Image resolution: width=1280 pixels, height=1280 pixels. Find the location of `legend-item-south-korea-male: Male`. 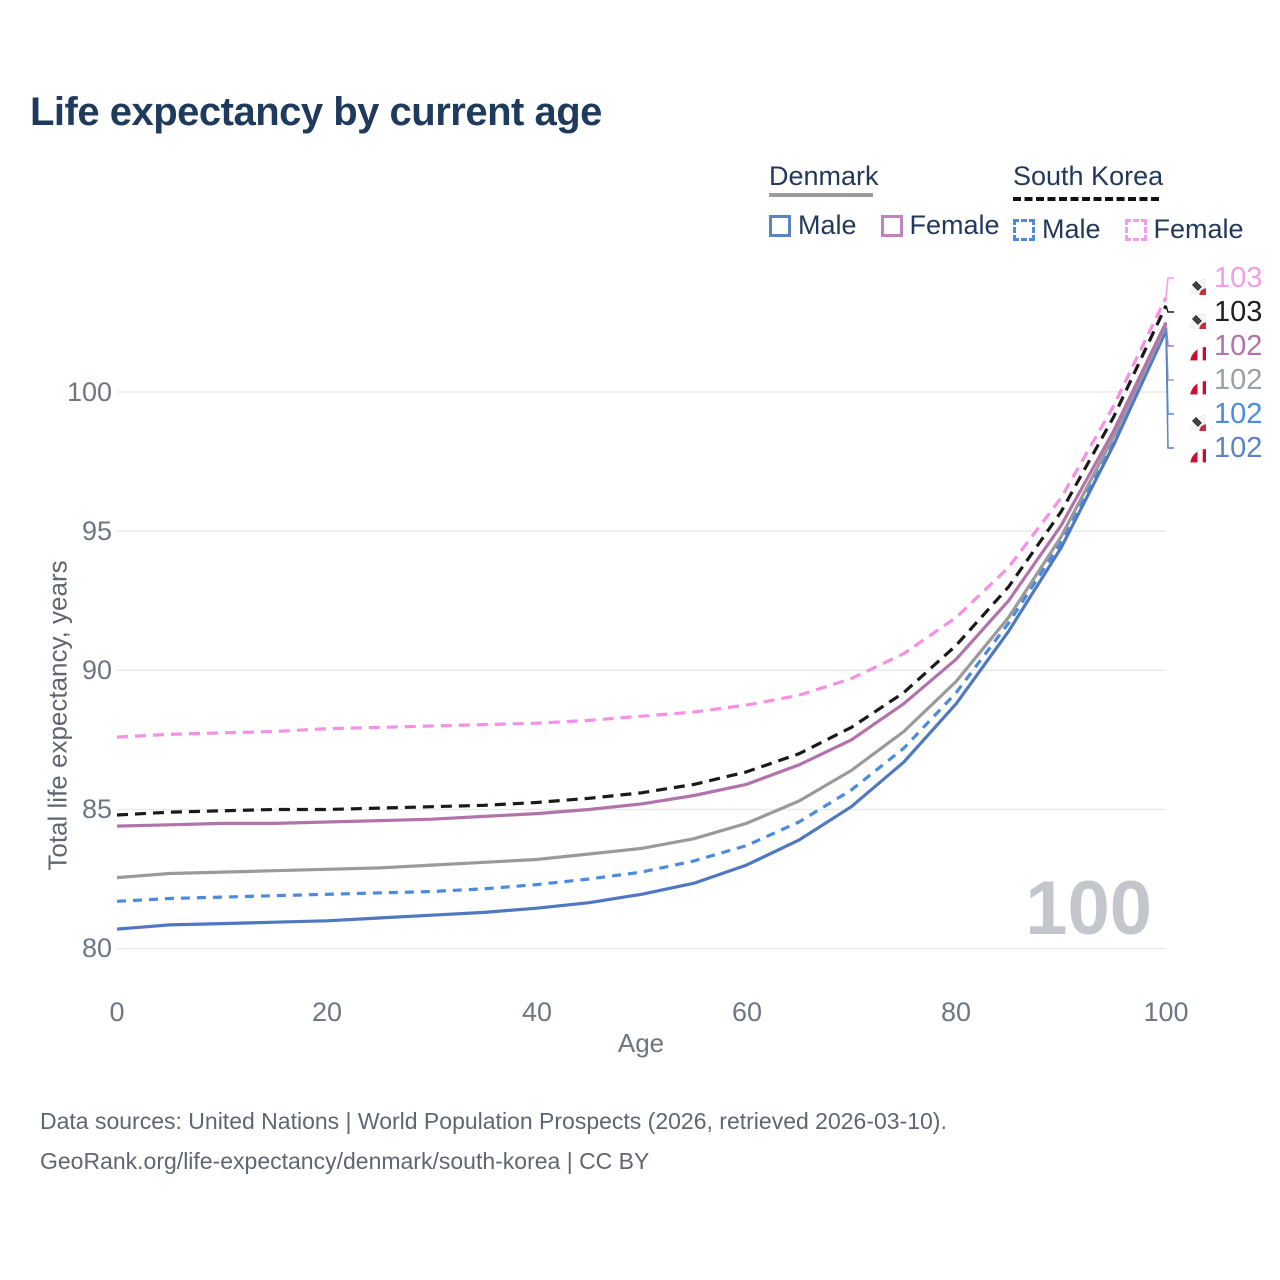

legend-item-south-korea-male: Male is located at coordinates (1057, 229).